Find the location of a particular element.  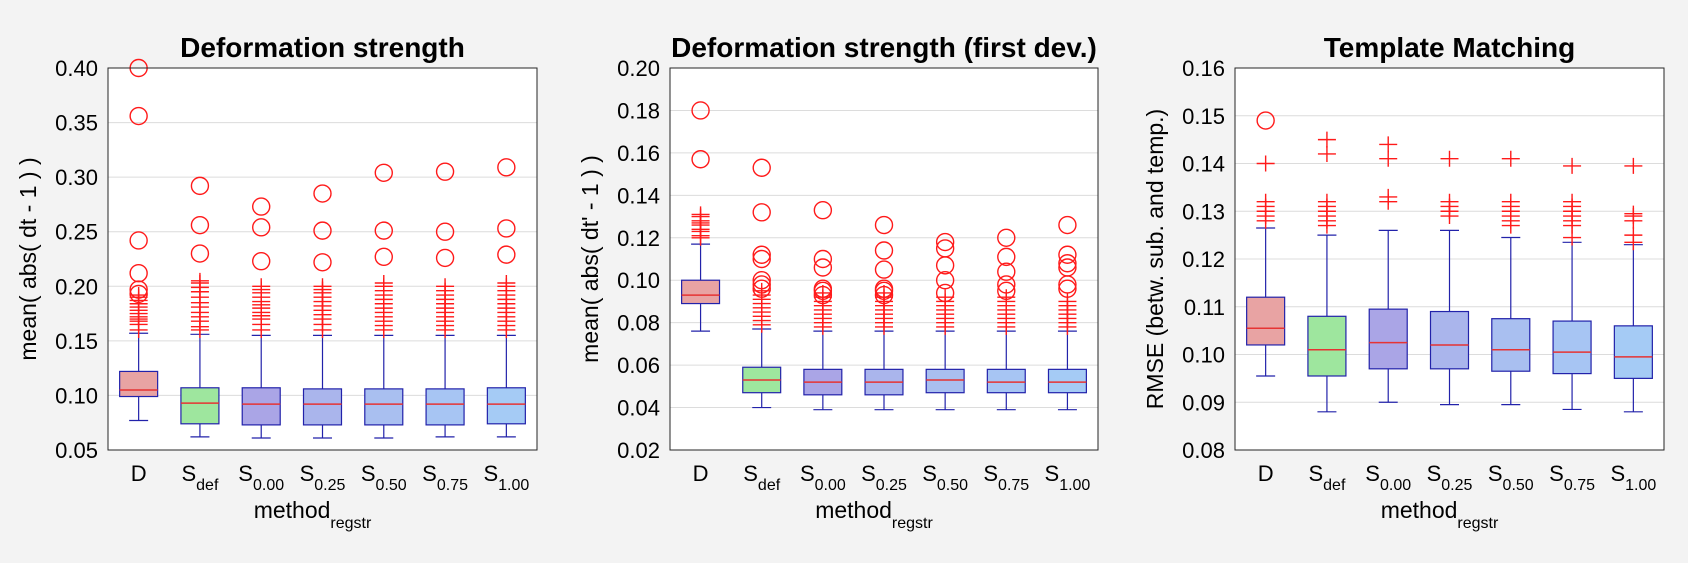

y-tick-label: 0.11 is located at coordinates (1204, 307).